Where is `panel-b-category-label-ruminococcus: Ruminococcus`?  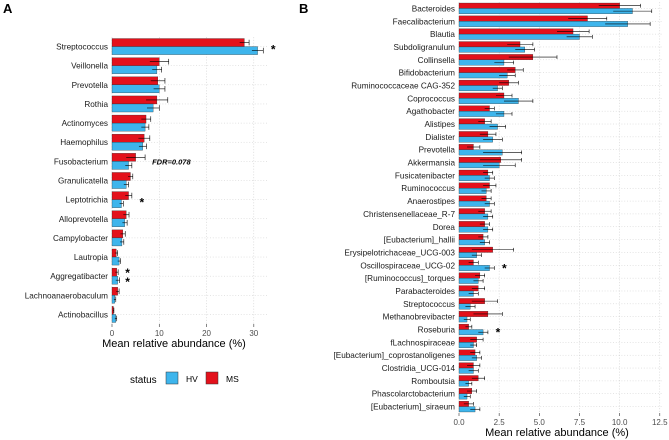 panel-b-category-label-ruminococcus: Ruminococcus is located at coordinates (428, 188).